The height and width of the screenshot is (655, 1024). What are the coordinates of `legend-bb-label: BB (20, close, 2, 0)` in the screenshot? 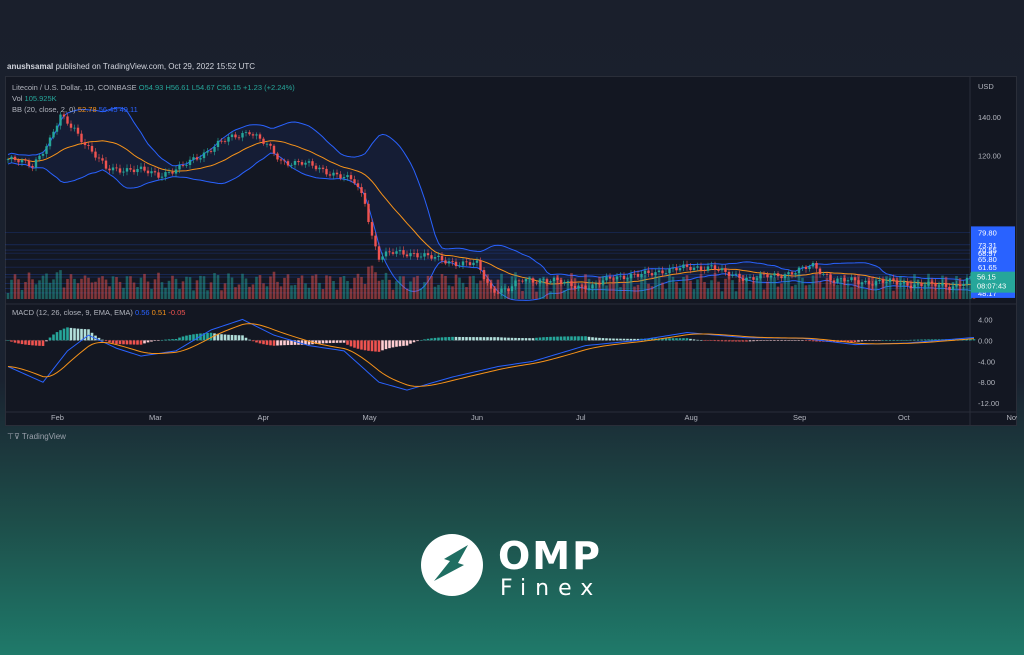 It's located at (44, 109).